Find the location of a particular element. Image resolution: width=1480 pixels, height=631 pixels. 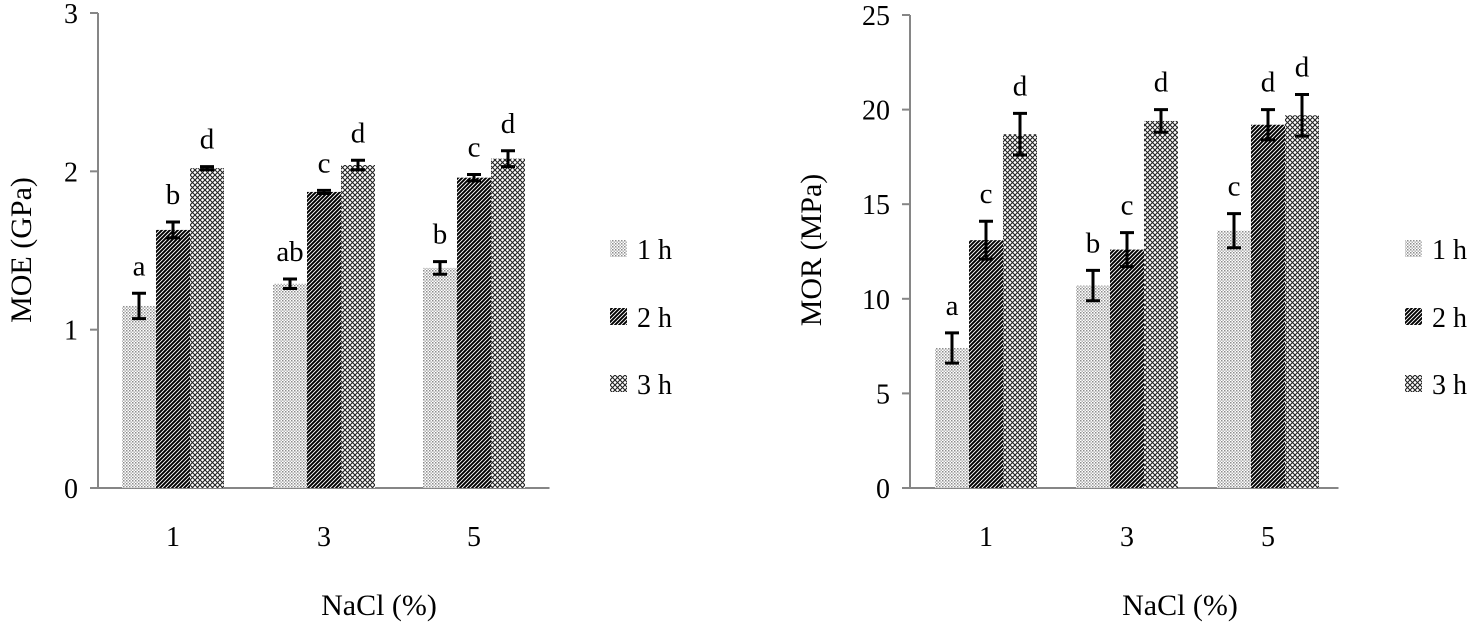

y-tick-label: 1 is located at coordinates (71, 331).